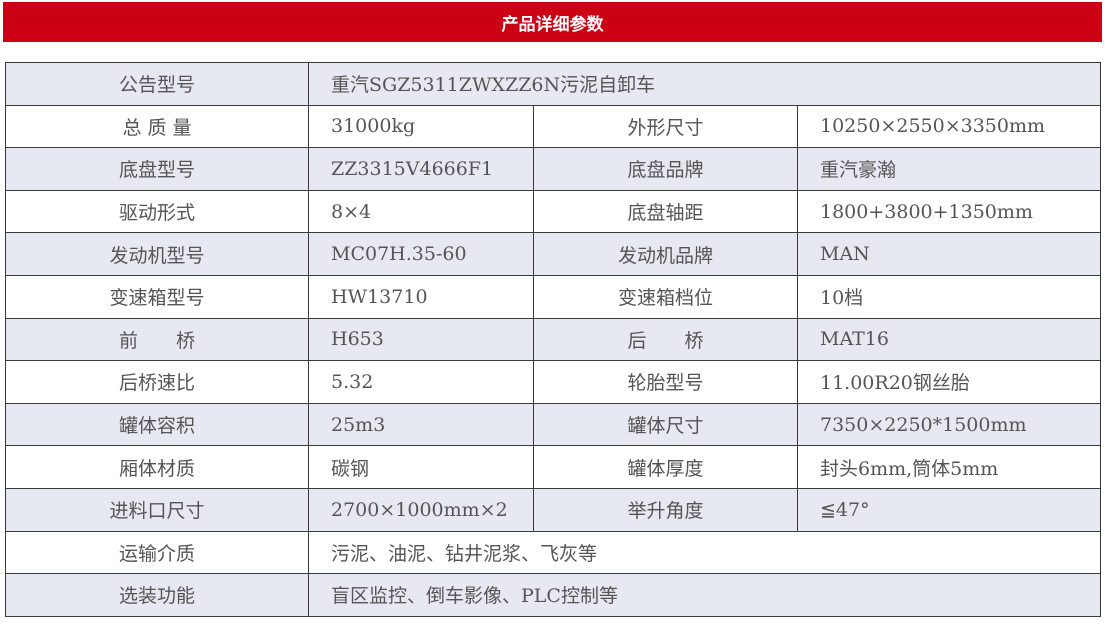 The height and width of the screenshot is (630, 1105). I want to click on spec-label: 选装功能, so click(157, 595).